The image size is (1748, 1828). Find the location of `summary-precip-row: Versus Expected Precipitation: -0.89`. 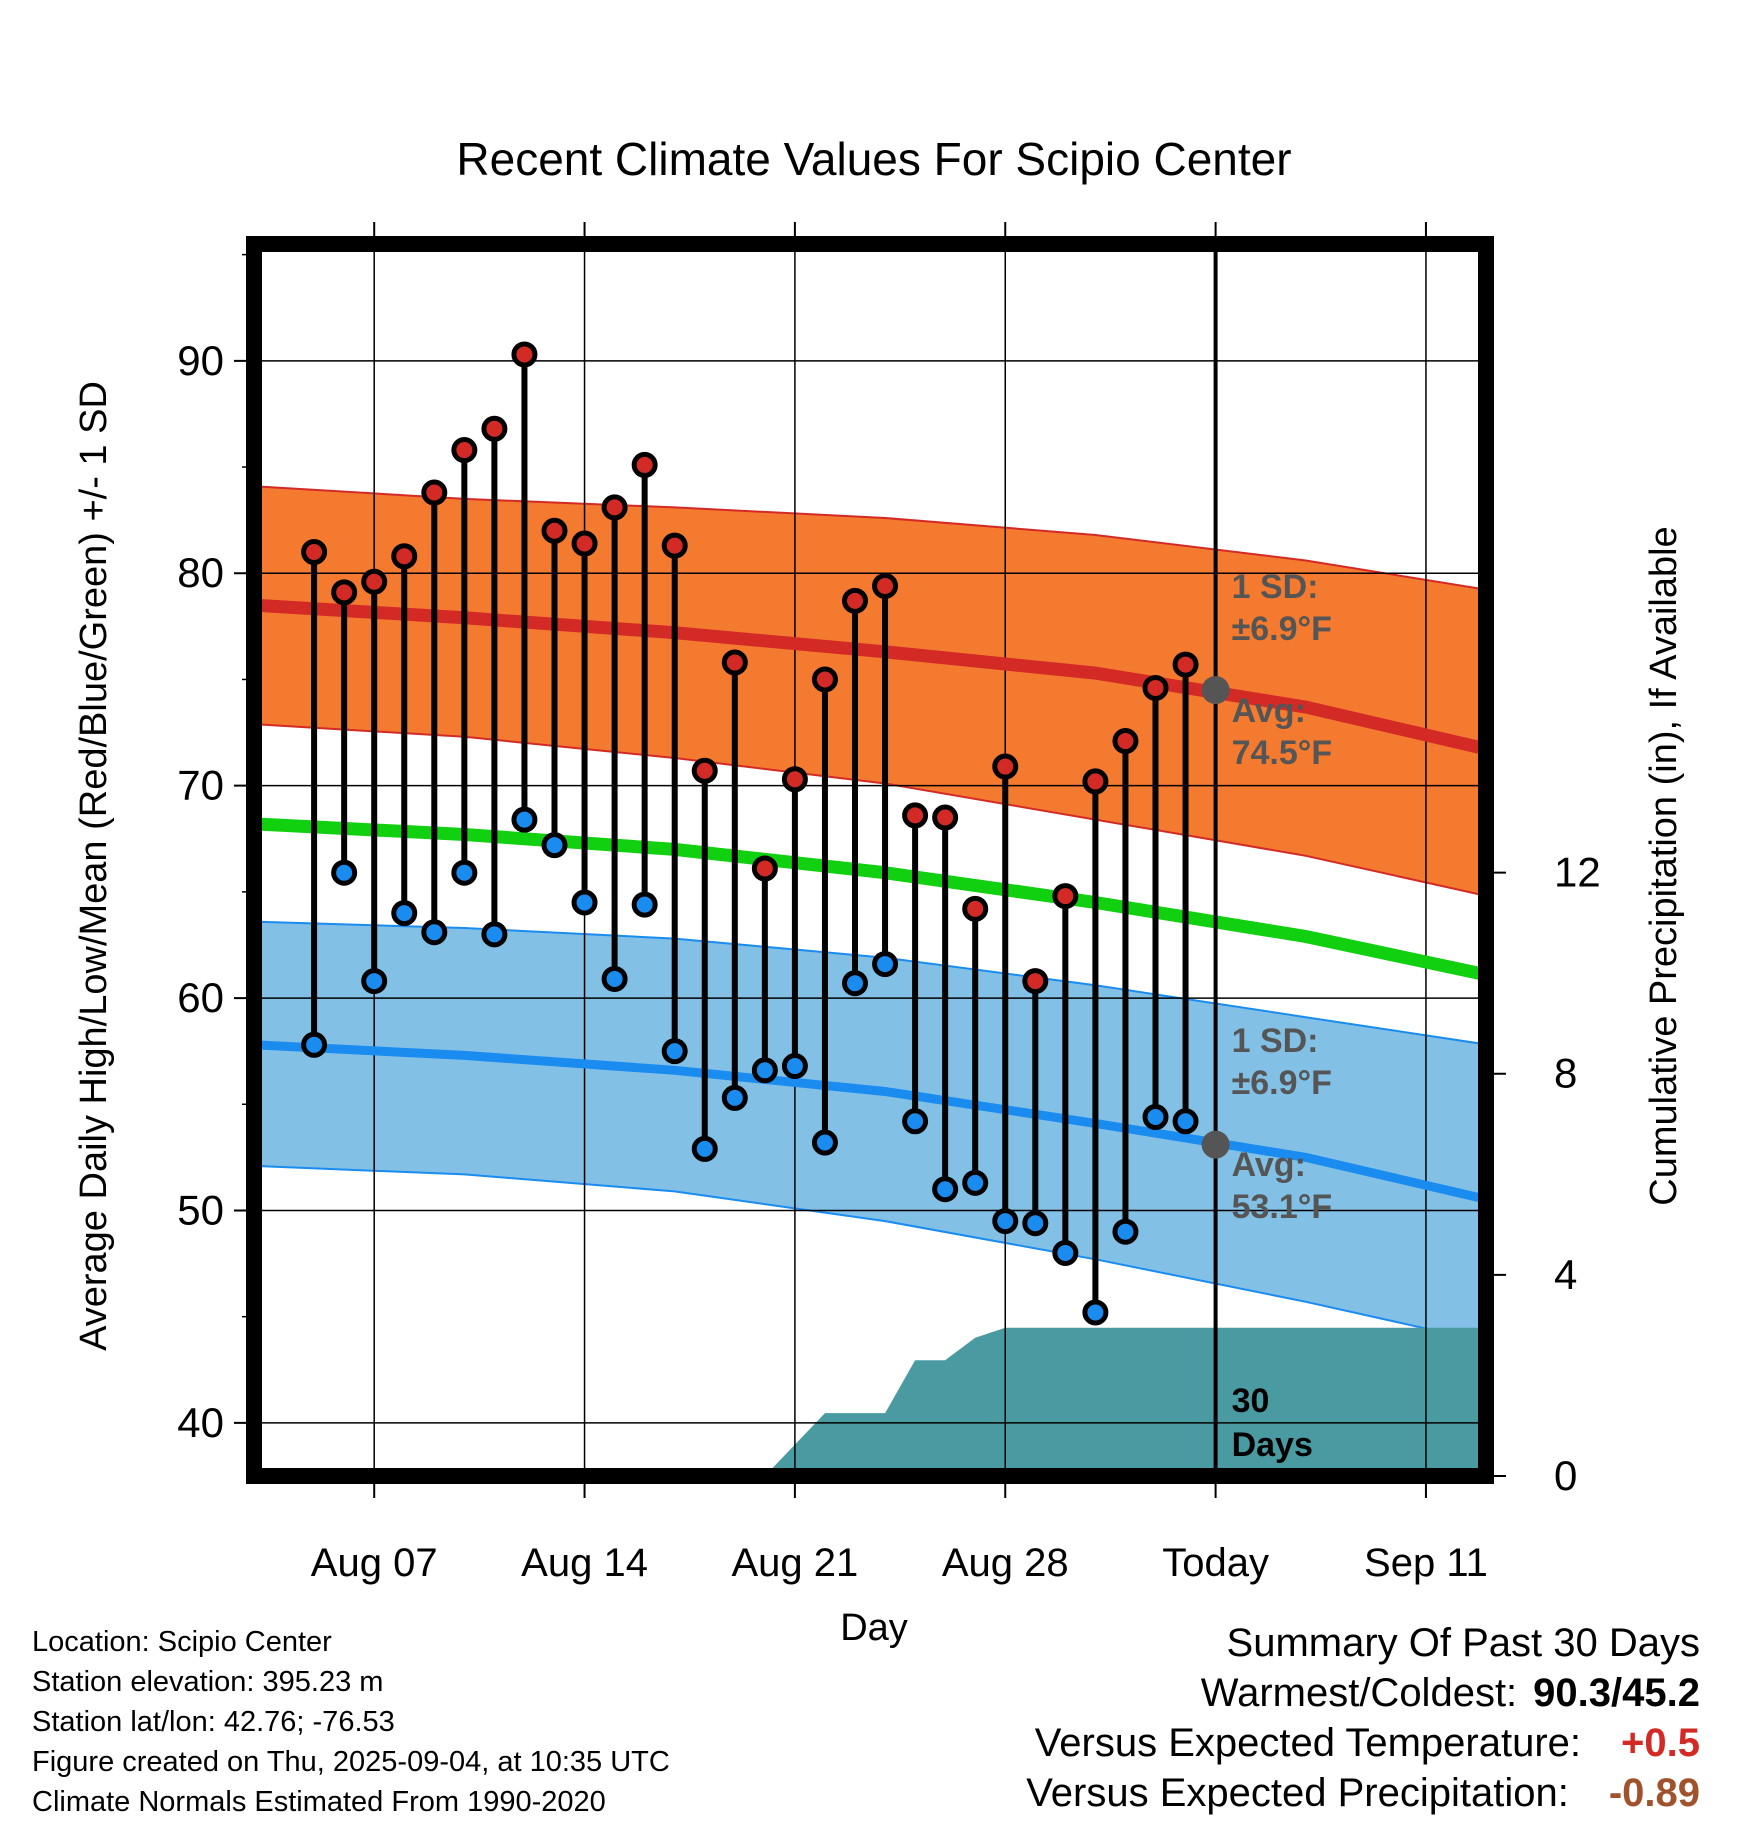

summary-precip-row: Versus Expected Precipitation: -0.89 is located at coordinates (1363, 1793).